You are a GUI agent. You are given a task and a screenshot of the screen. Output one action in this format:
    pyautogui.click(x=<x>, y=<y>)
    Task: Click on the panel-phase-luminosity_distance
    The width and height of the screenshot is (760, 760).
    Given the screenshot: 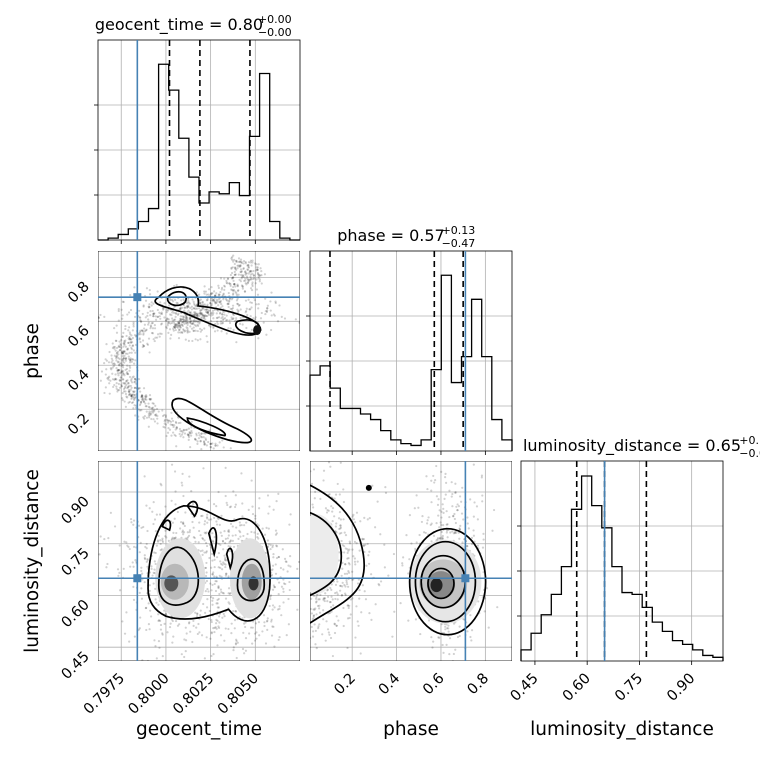 What is the action you would take?
    pyautogui.click(x=411, y=561)
    